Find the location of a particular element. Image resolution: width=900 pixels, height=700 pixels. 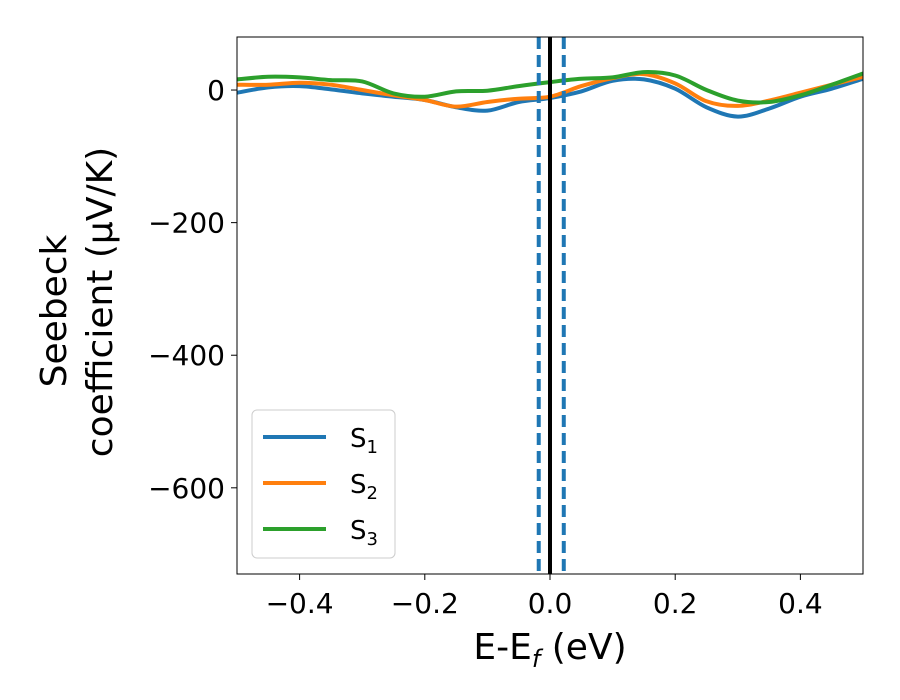

legend-label-s3: S3 is located at coordinates (364, 533).